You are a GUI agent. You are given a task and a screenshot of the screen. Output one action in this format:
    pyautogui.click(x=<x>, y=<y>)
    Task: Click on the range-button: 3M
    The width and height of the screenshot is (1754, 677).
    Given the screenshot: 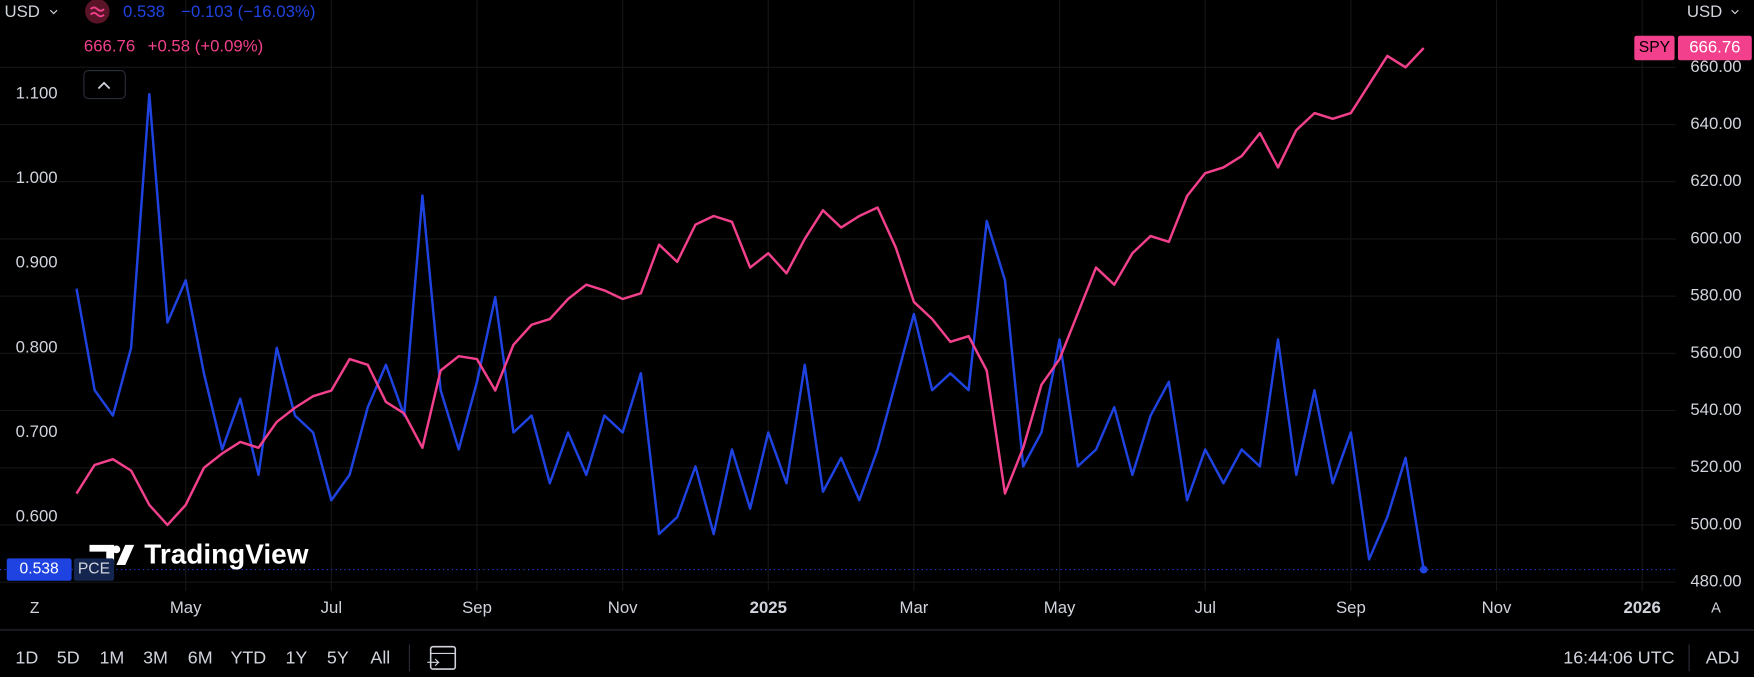 What is the action you would take?
    pyautogui.click(x=155, y=658)
    